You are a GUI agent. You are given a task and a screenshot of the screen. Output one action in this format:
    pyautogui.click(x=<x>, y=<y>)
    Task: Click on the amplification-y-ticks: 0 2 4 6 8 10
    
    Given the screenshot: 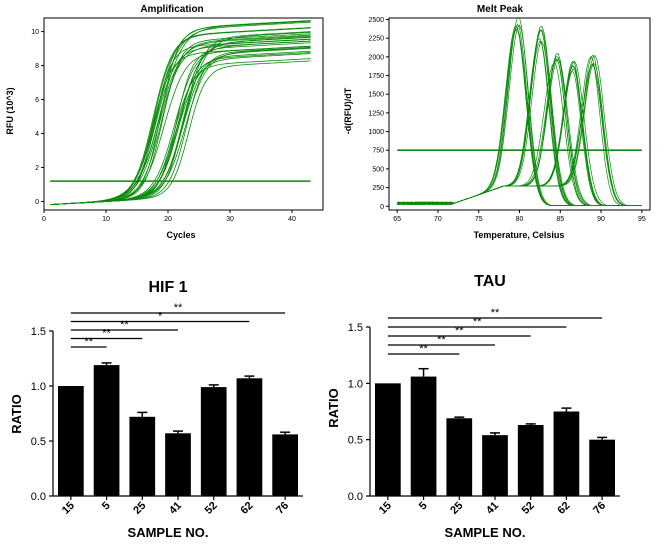 What is the action you would take?
    pyautogui.click(x=37, y=117)
    